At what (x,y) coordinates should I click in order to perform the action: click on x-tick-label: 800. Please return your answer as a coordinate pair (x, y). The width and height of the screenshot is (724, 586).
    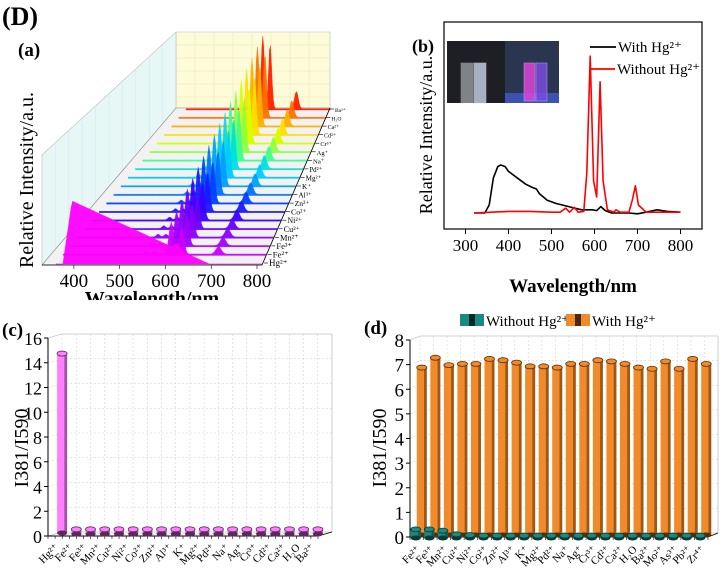
    Looking at the image, I should click on (257, 281).